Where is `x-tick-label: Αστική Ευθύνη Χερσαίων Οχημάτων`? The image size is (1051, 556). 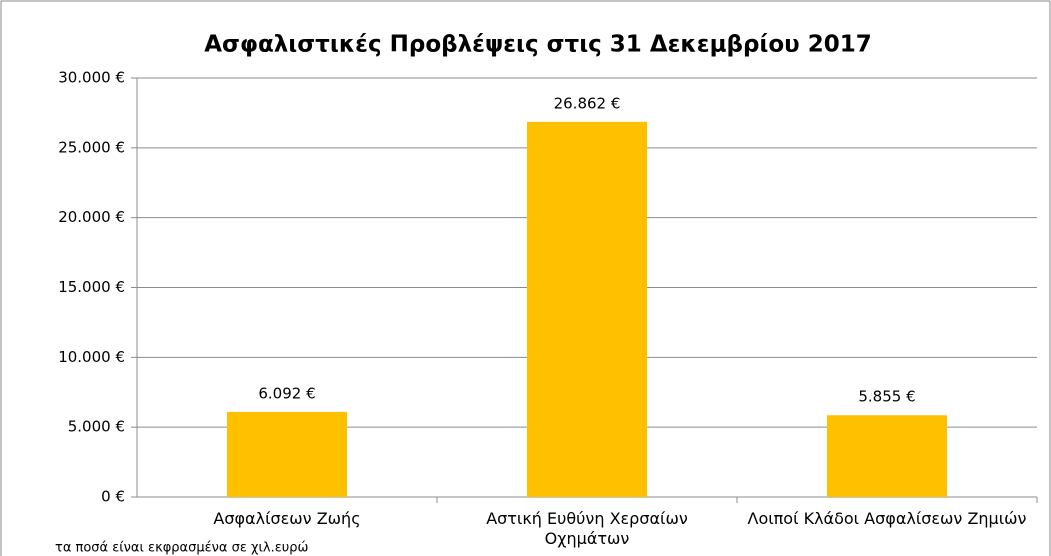
x-tick-label: Αστική Ευθύνη Χερσαίων Οχημάτων is located at coordinates (587, 528).